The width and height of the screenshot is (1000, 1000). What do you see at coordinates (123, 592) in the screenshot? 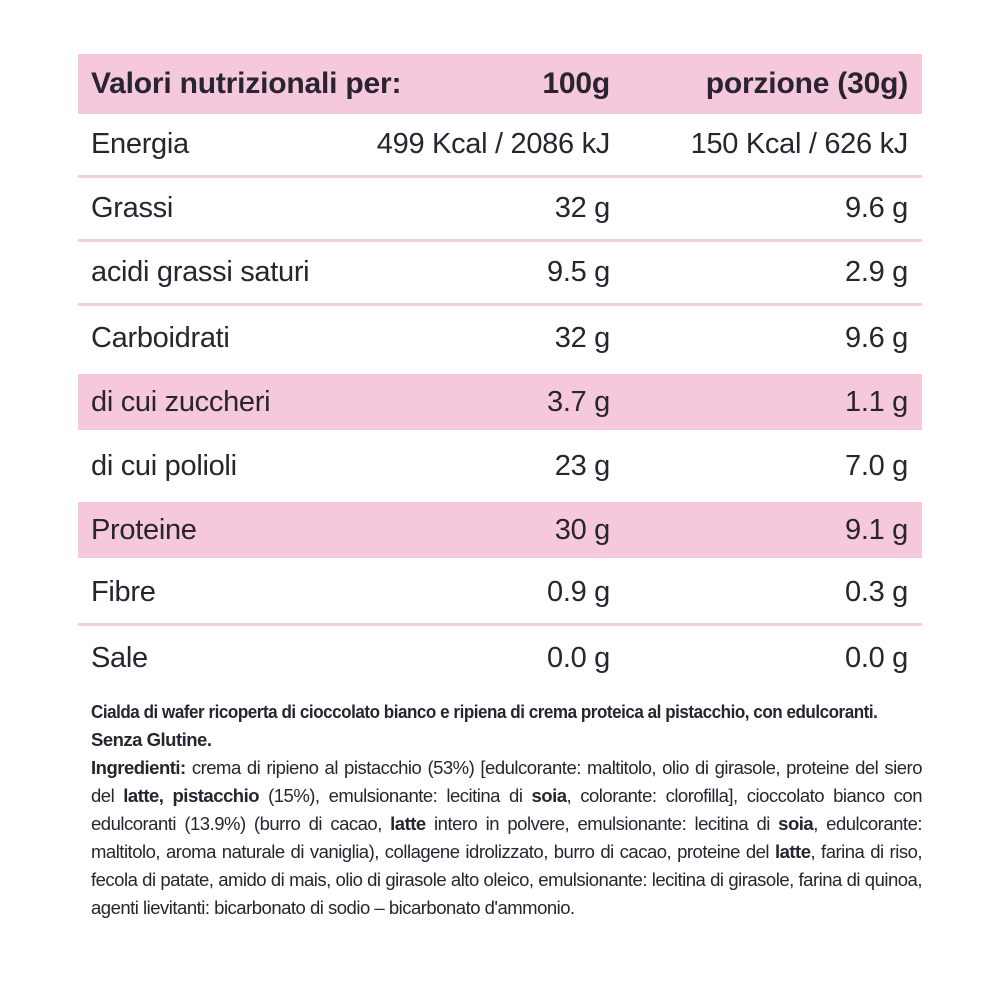
I see `row-label: Fibre` at bounding box center [123, 592].